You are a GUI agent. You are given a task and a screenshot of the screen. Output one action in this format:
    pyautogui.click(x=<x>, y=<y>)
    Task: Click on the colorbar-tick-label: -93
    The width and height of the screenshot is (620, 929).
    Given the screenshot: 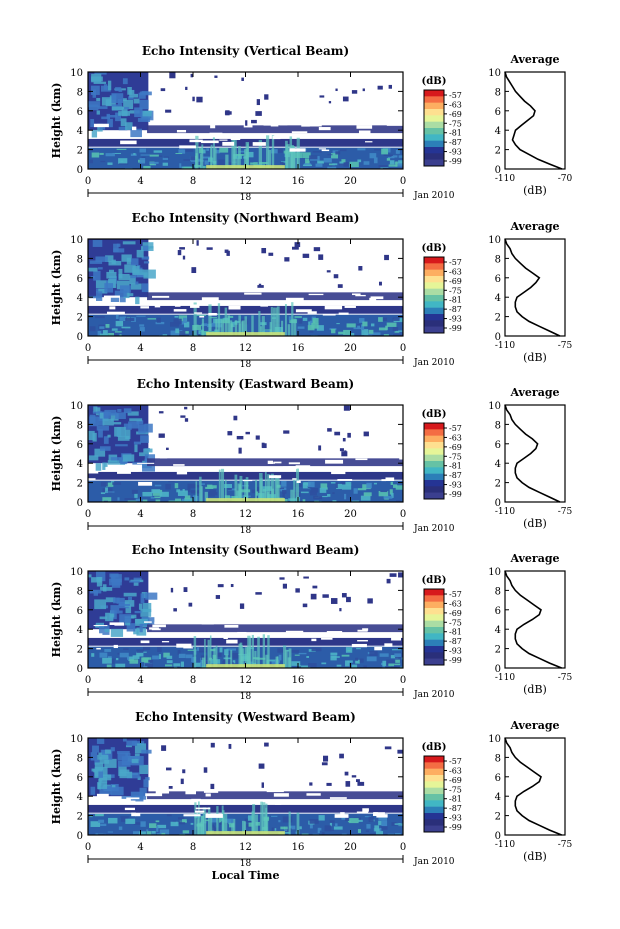 What is the action you would take?
    pyautogui.click(x=455, y=319)
    